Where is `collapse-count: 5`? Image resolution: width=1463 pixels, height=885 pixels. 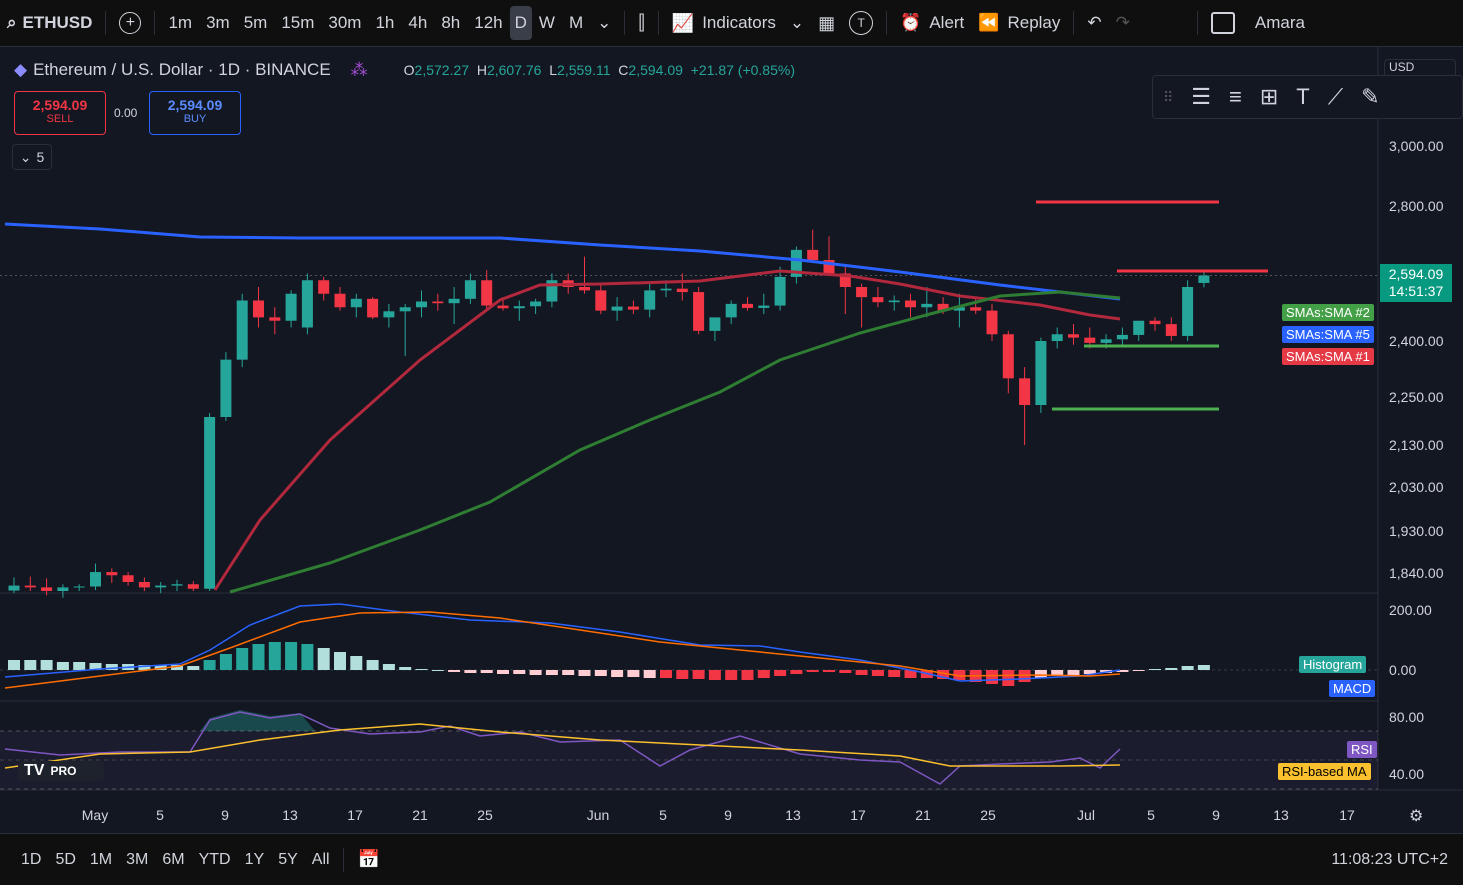 collapse-count: 5 is located at coordinates (40, 157).